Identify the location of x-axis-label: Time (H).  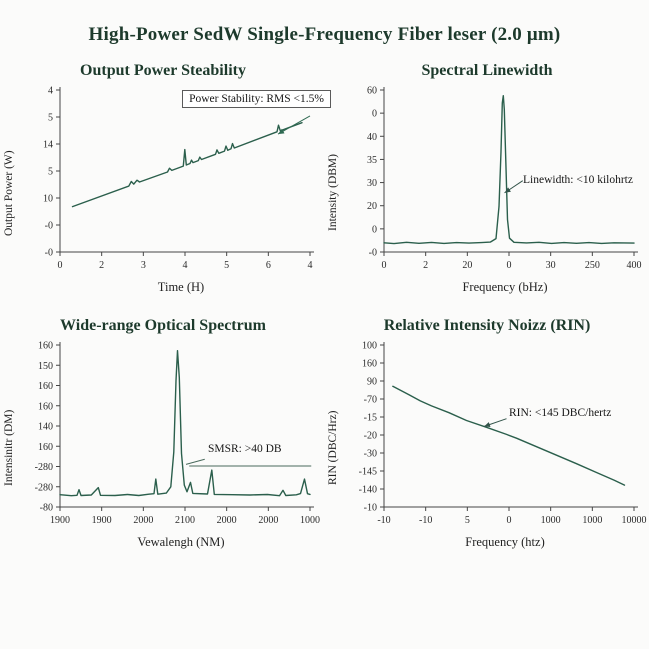
(181, 287).